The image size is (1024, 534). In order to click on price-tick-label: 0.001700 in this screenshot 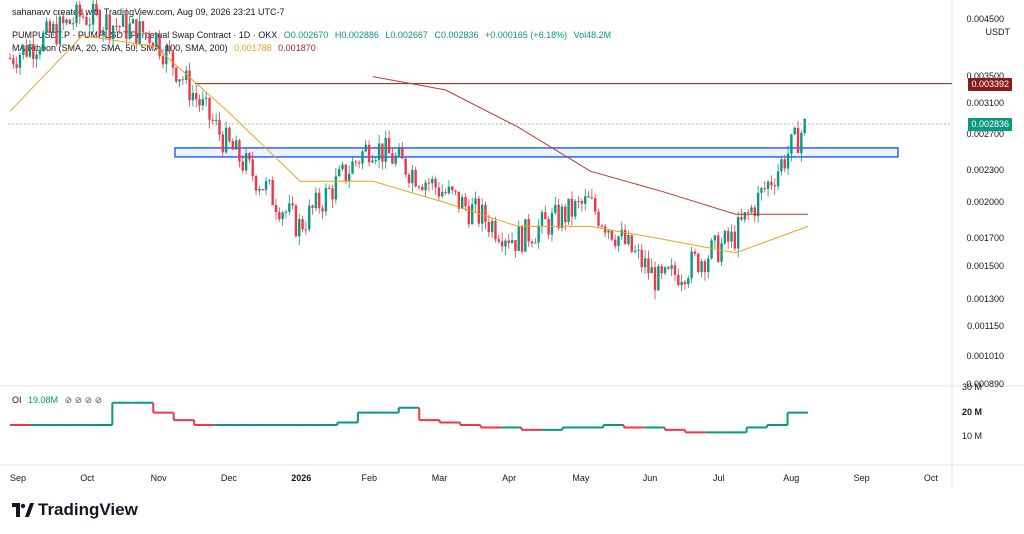, I will do `click(985, 238)`.